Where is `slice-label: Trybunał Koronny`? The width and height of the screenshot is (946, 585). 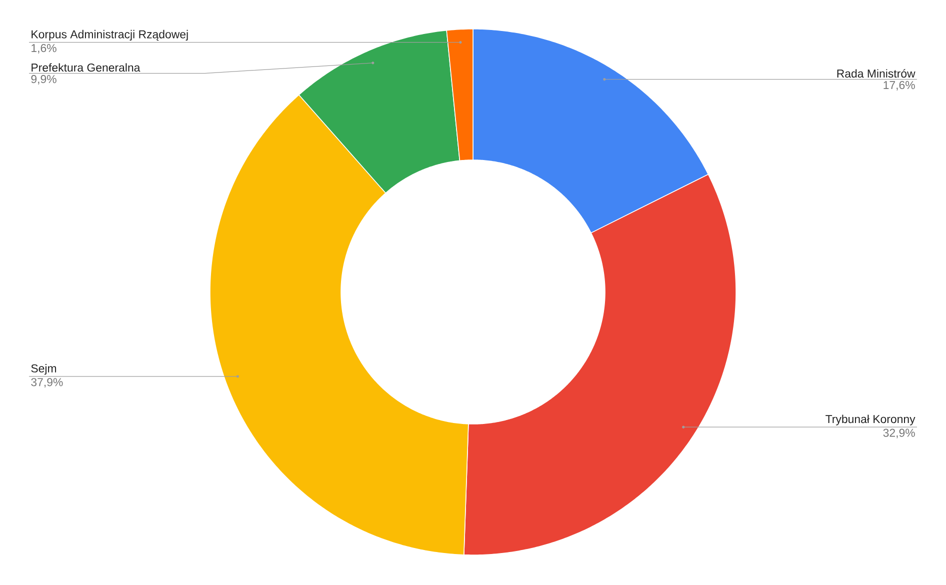
slice-label: Trybunał Koronny is located at coordinates (871, 420).